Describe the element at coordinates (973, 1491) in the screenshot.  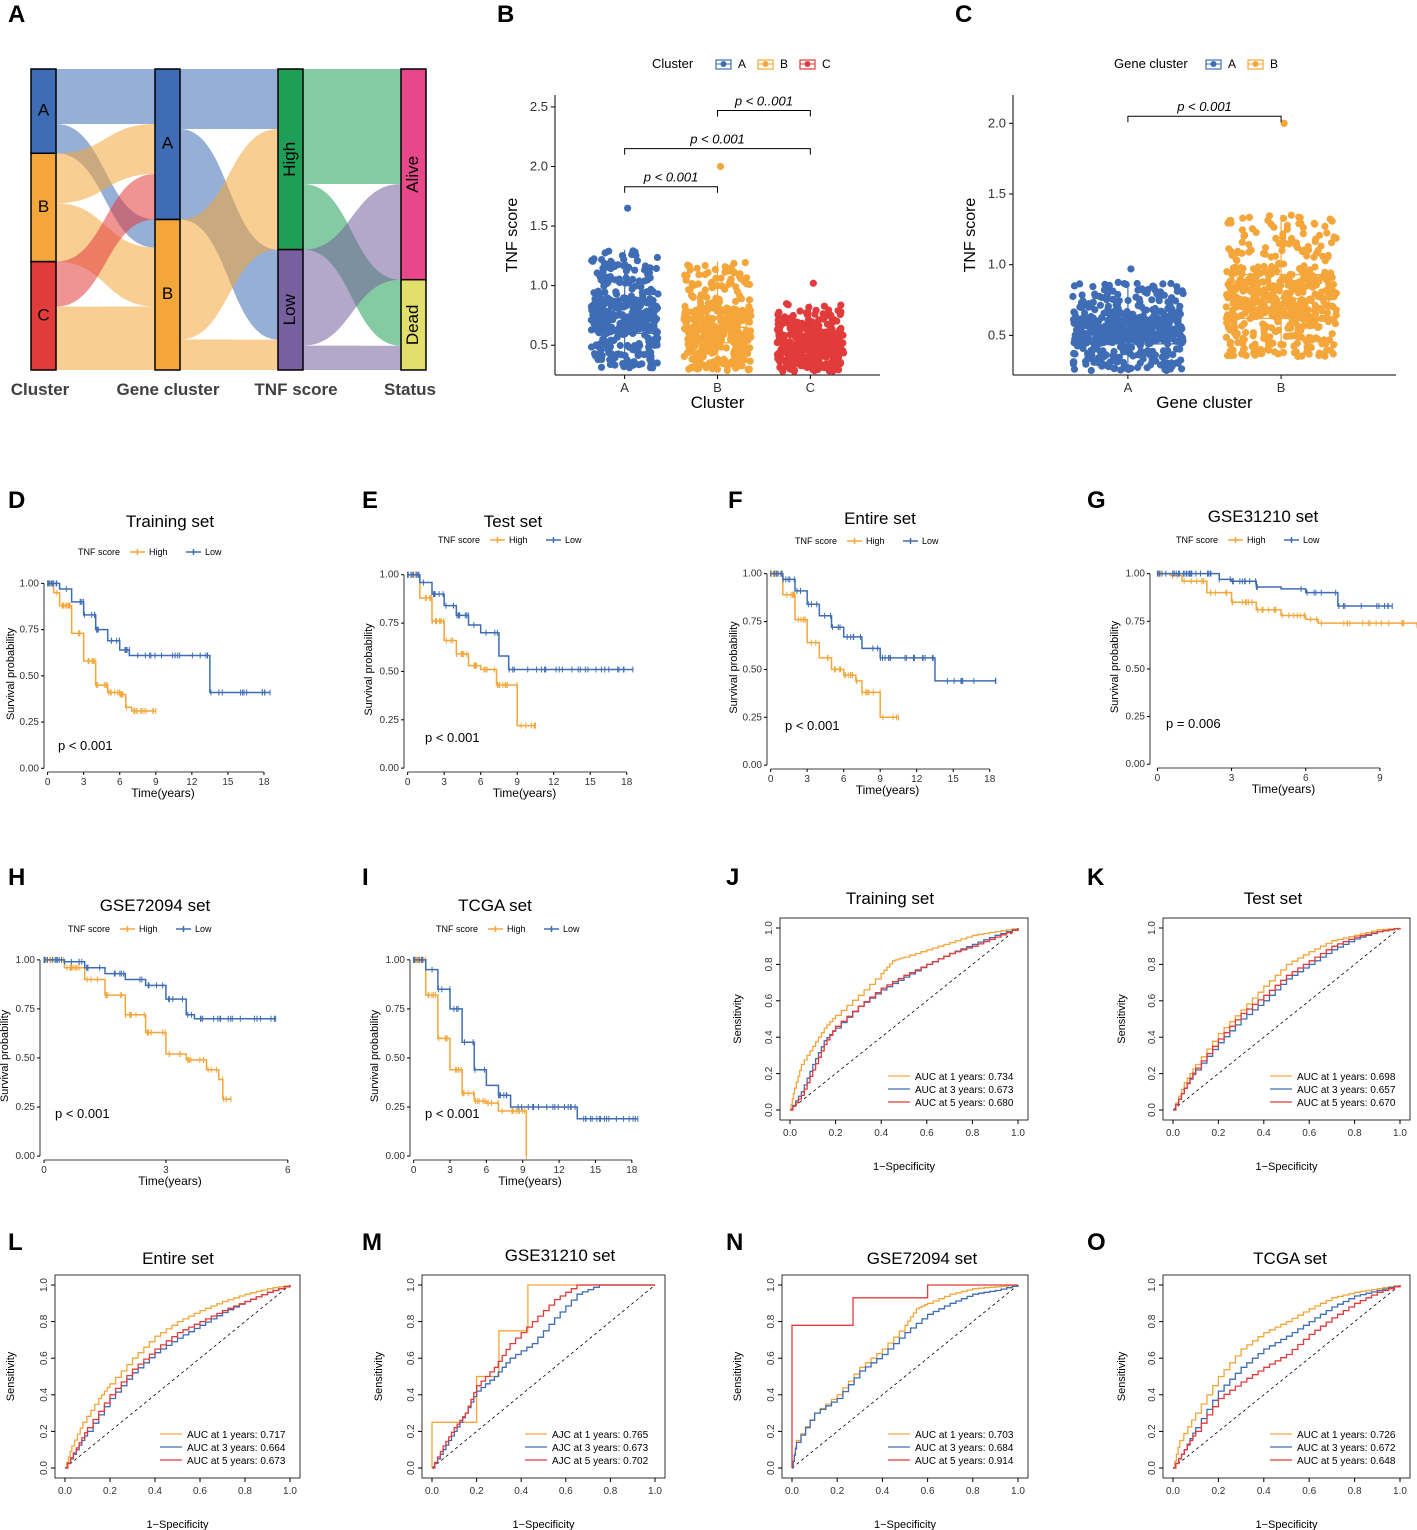
I see `x-tick-label: 0.8` at that location.